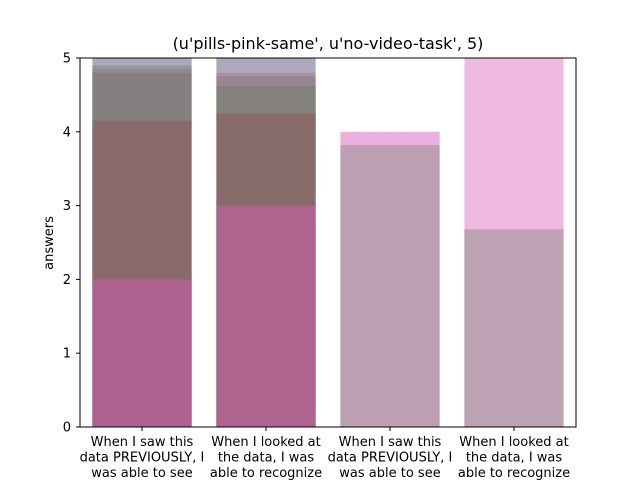 Image resolution: width=640 pixels, height=480 pixels. I want to click on y-tick-label: 3, so click(67, 206).